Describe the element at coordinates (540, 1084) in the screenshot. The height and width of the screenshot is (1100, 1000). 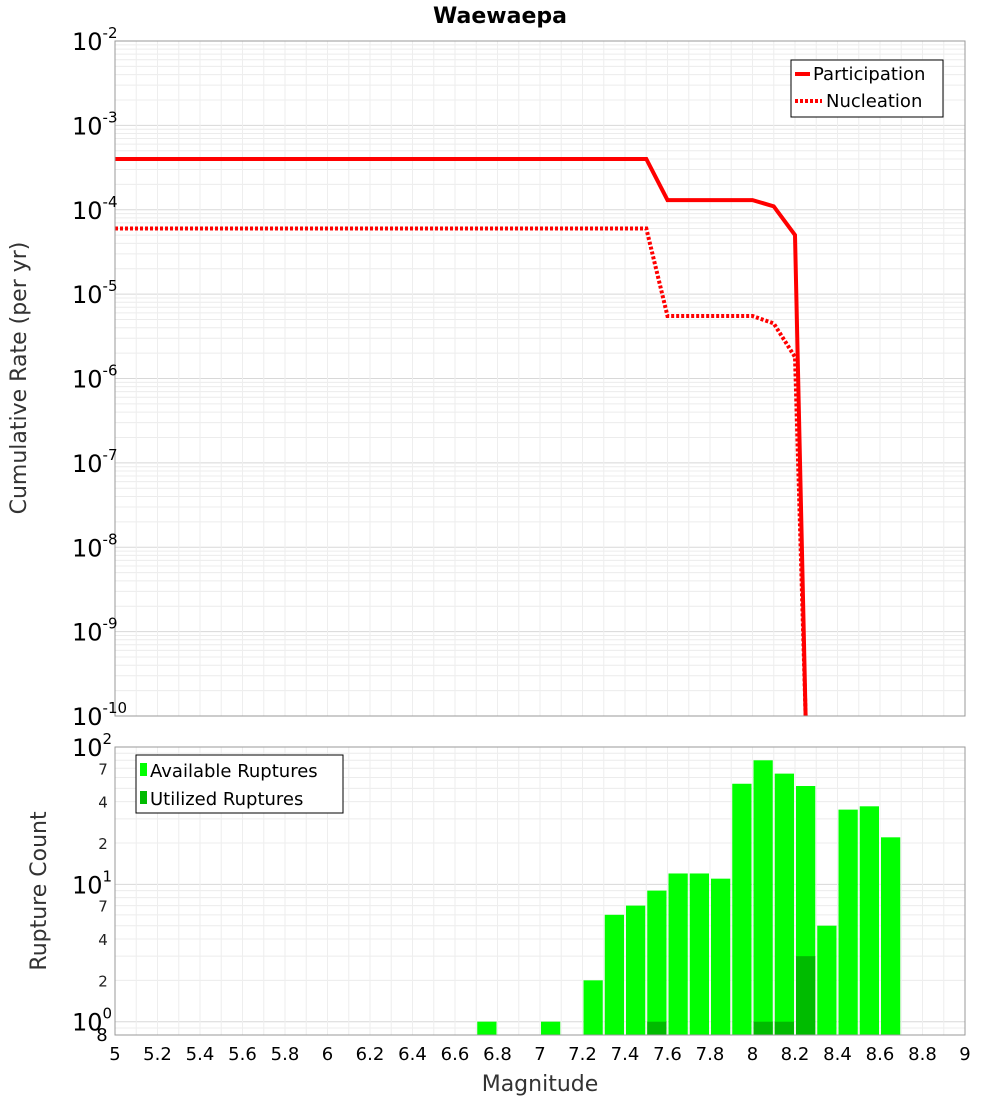
I see `x-axis-label: Magnitude` at that location.